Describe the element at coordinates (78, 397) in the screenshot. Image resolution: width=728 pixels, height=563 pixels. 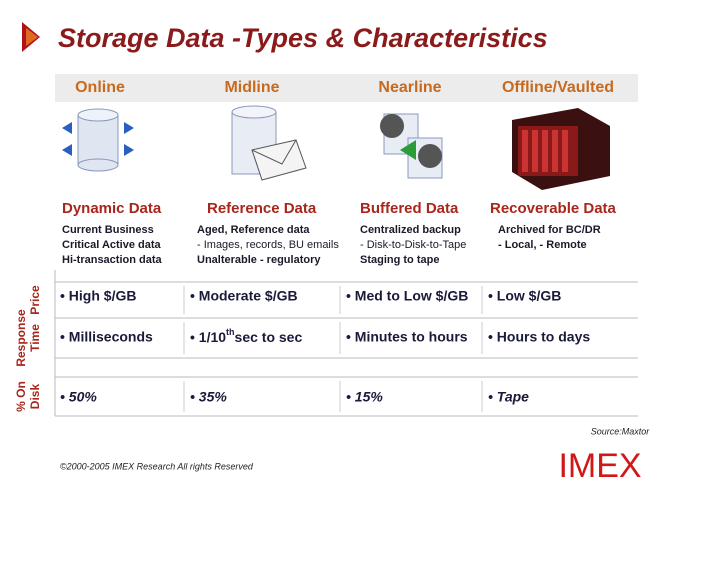
I see `cell: • 50%` at that location.